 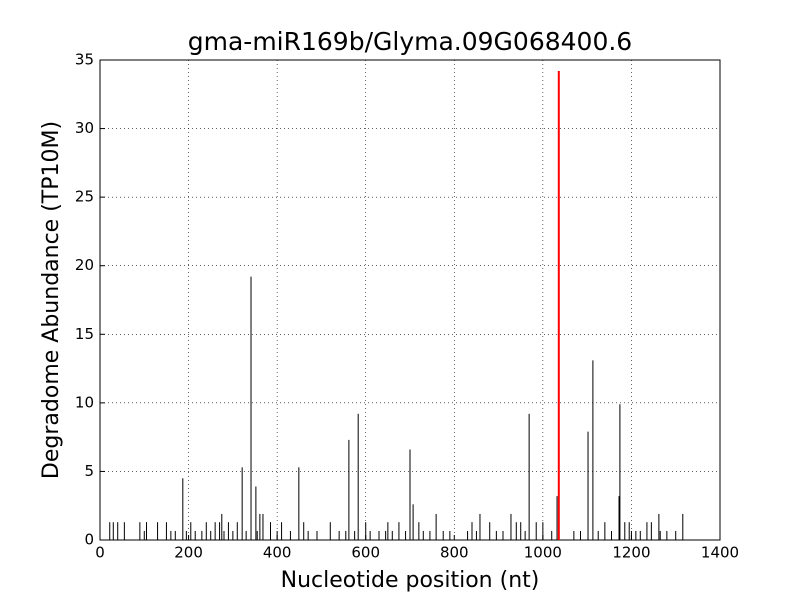 I want to click on x-axis-label: Nucleotide position (nt), so click(x=410, y=580).